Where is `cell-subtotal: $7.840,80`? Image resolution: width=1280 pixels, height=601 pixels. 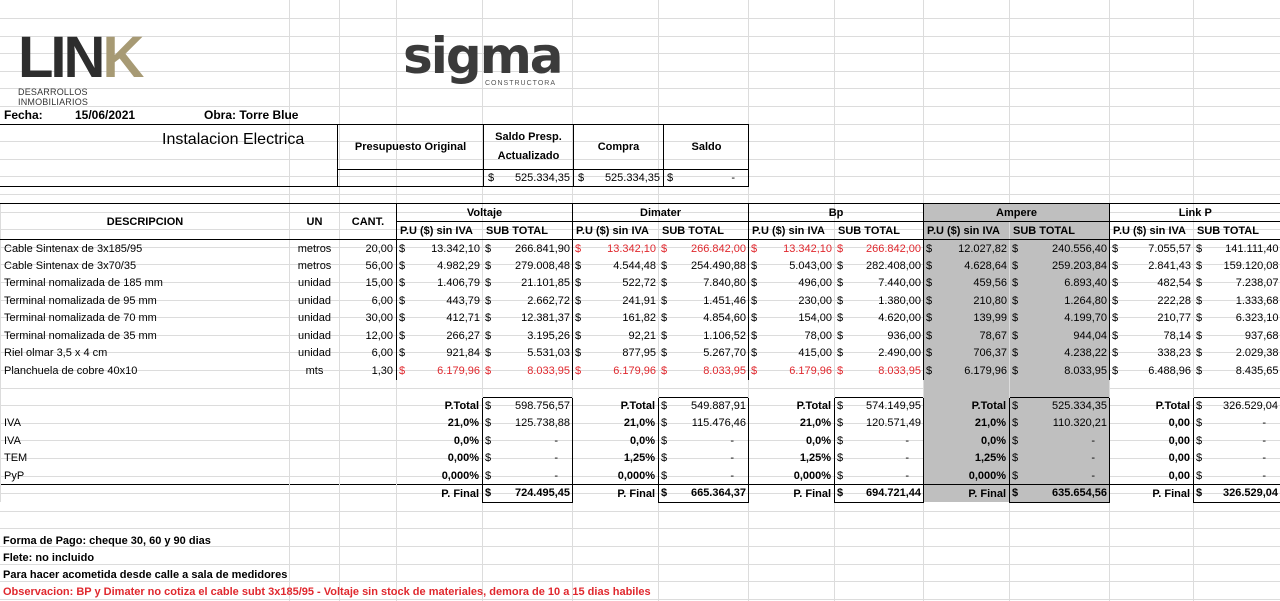 cell-subtotal: $7.840,80 is located at coordinates (703, 283).